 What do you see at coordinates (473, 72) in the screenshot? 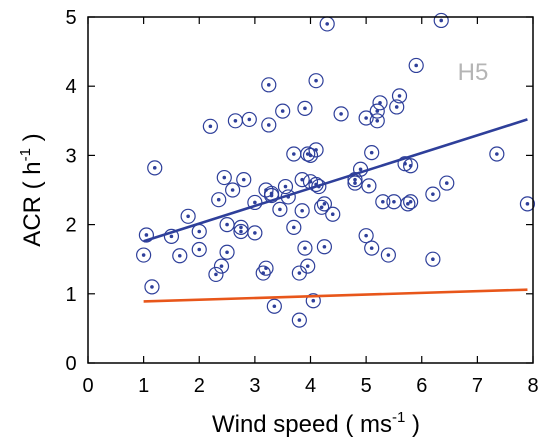
I see `panel-label: H5` at bounding box center [473, 72].